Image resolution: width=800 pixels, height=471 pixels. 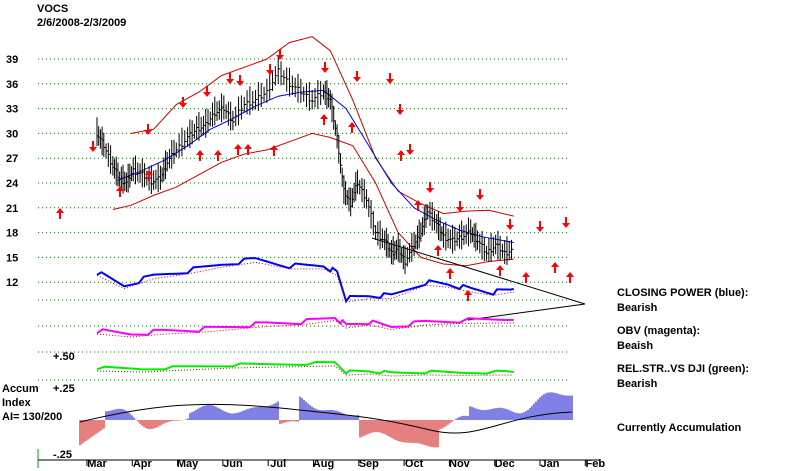 What do you see at coordinates (82, 23) in the screenshot?
I see `chart-date-range: 2/6/2008-2/3/2009` at bounding box center [82, 23].